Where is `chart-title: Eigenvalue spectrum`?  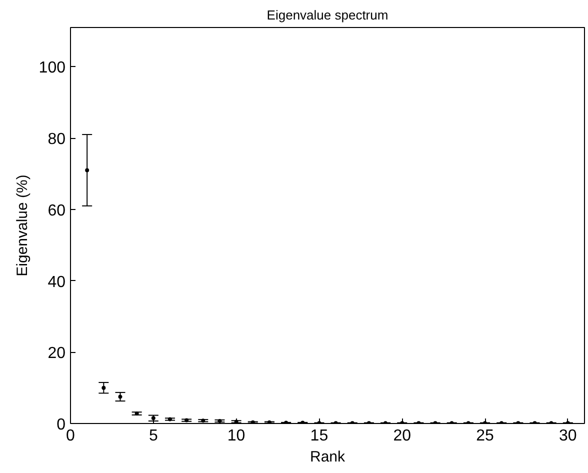 chart-title: Eigenvalue spectrum is located at coordinates (327, 15).